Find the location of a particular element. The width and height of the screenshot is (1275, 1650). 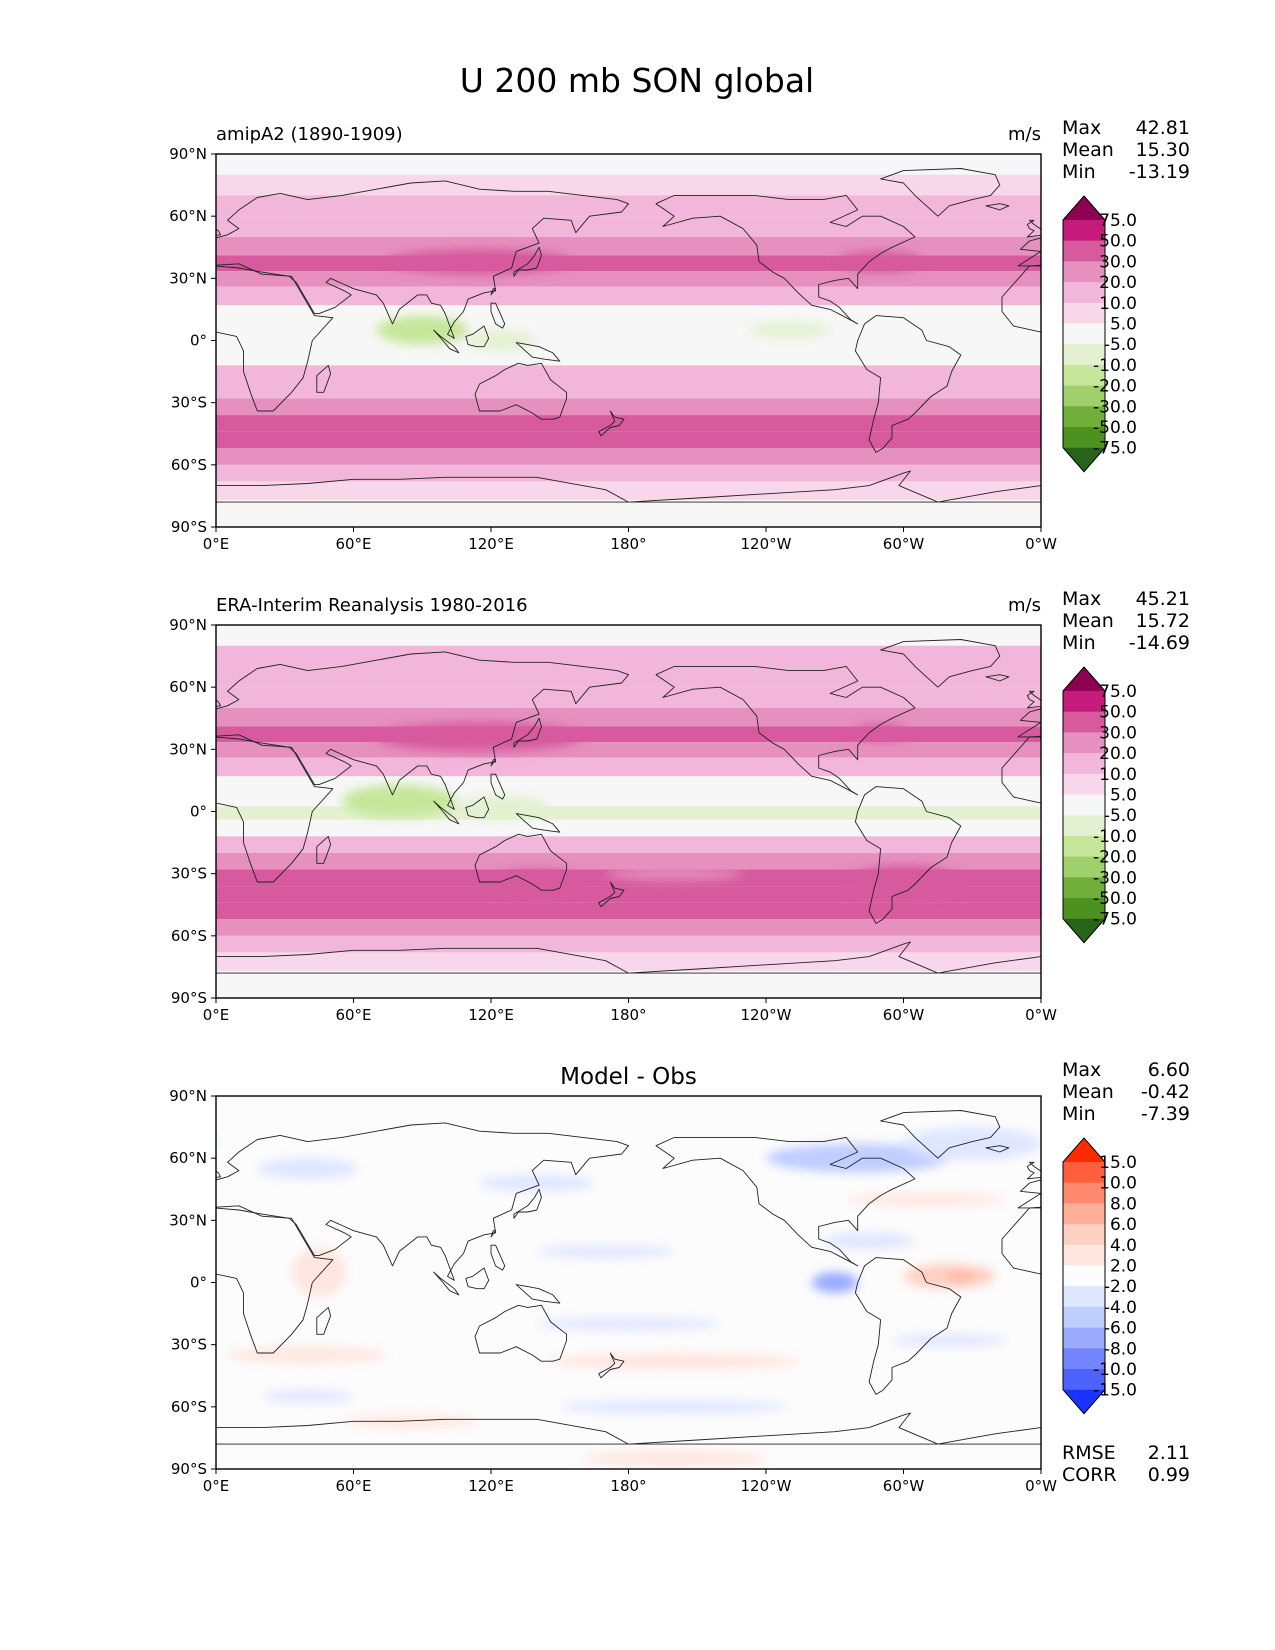

x-tick-label: 120°E is located at coordinates (491, 544).